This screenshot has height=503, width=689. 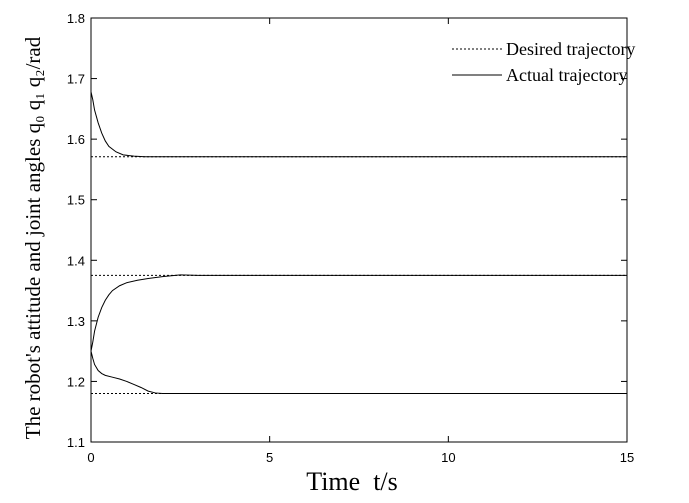 What do you see at coordinates (76, 200) in the screenshot?
I see `y-tick-label: 1.5` at bounding box center [76, 200].